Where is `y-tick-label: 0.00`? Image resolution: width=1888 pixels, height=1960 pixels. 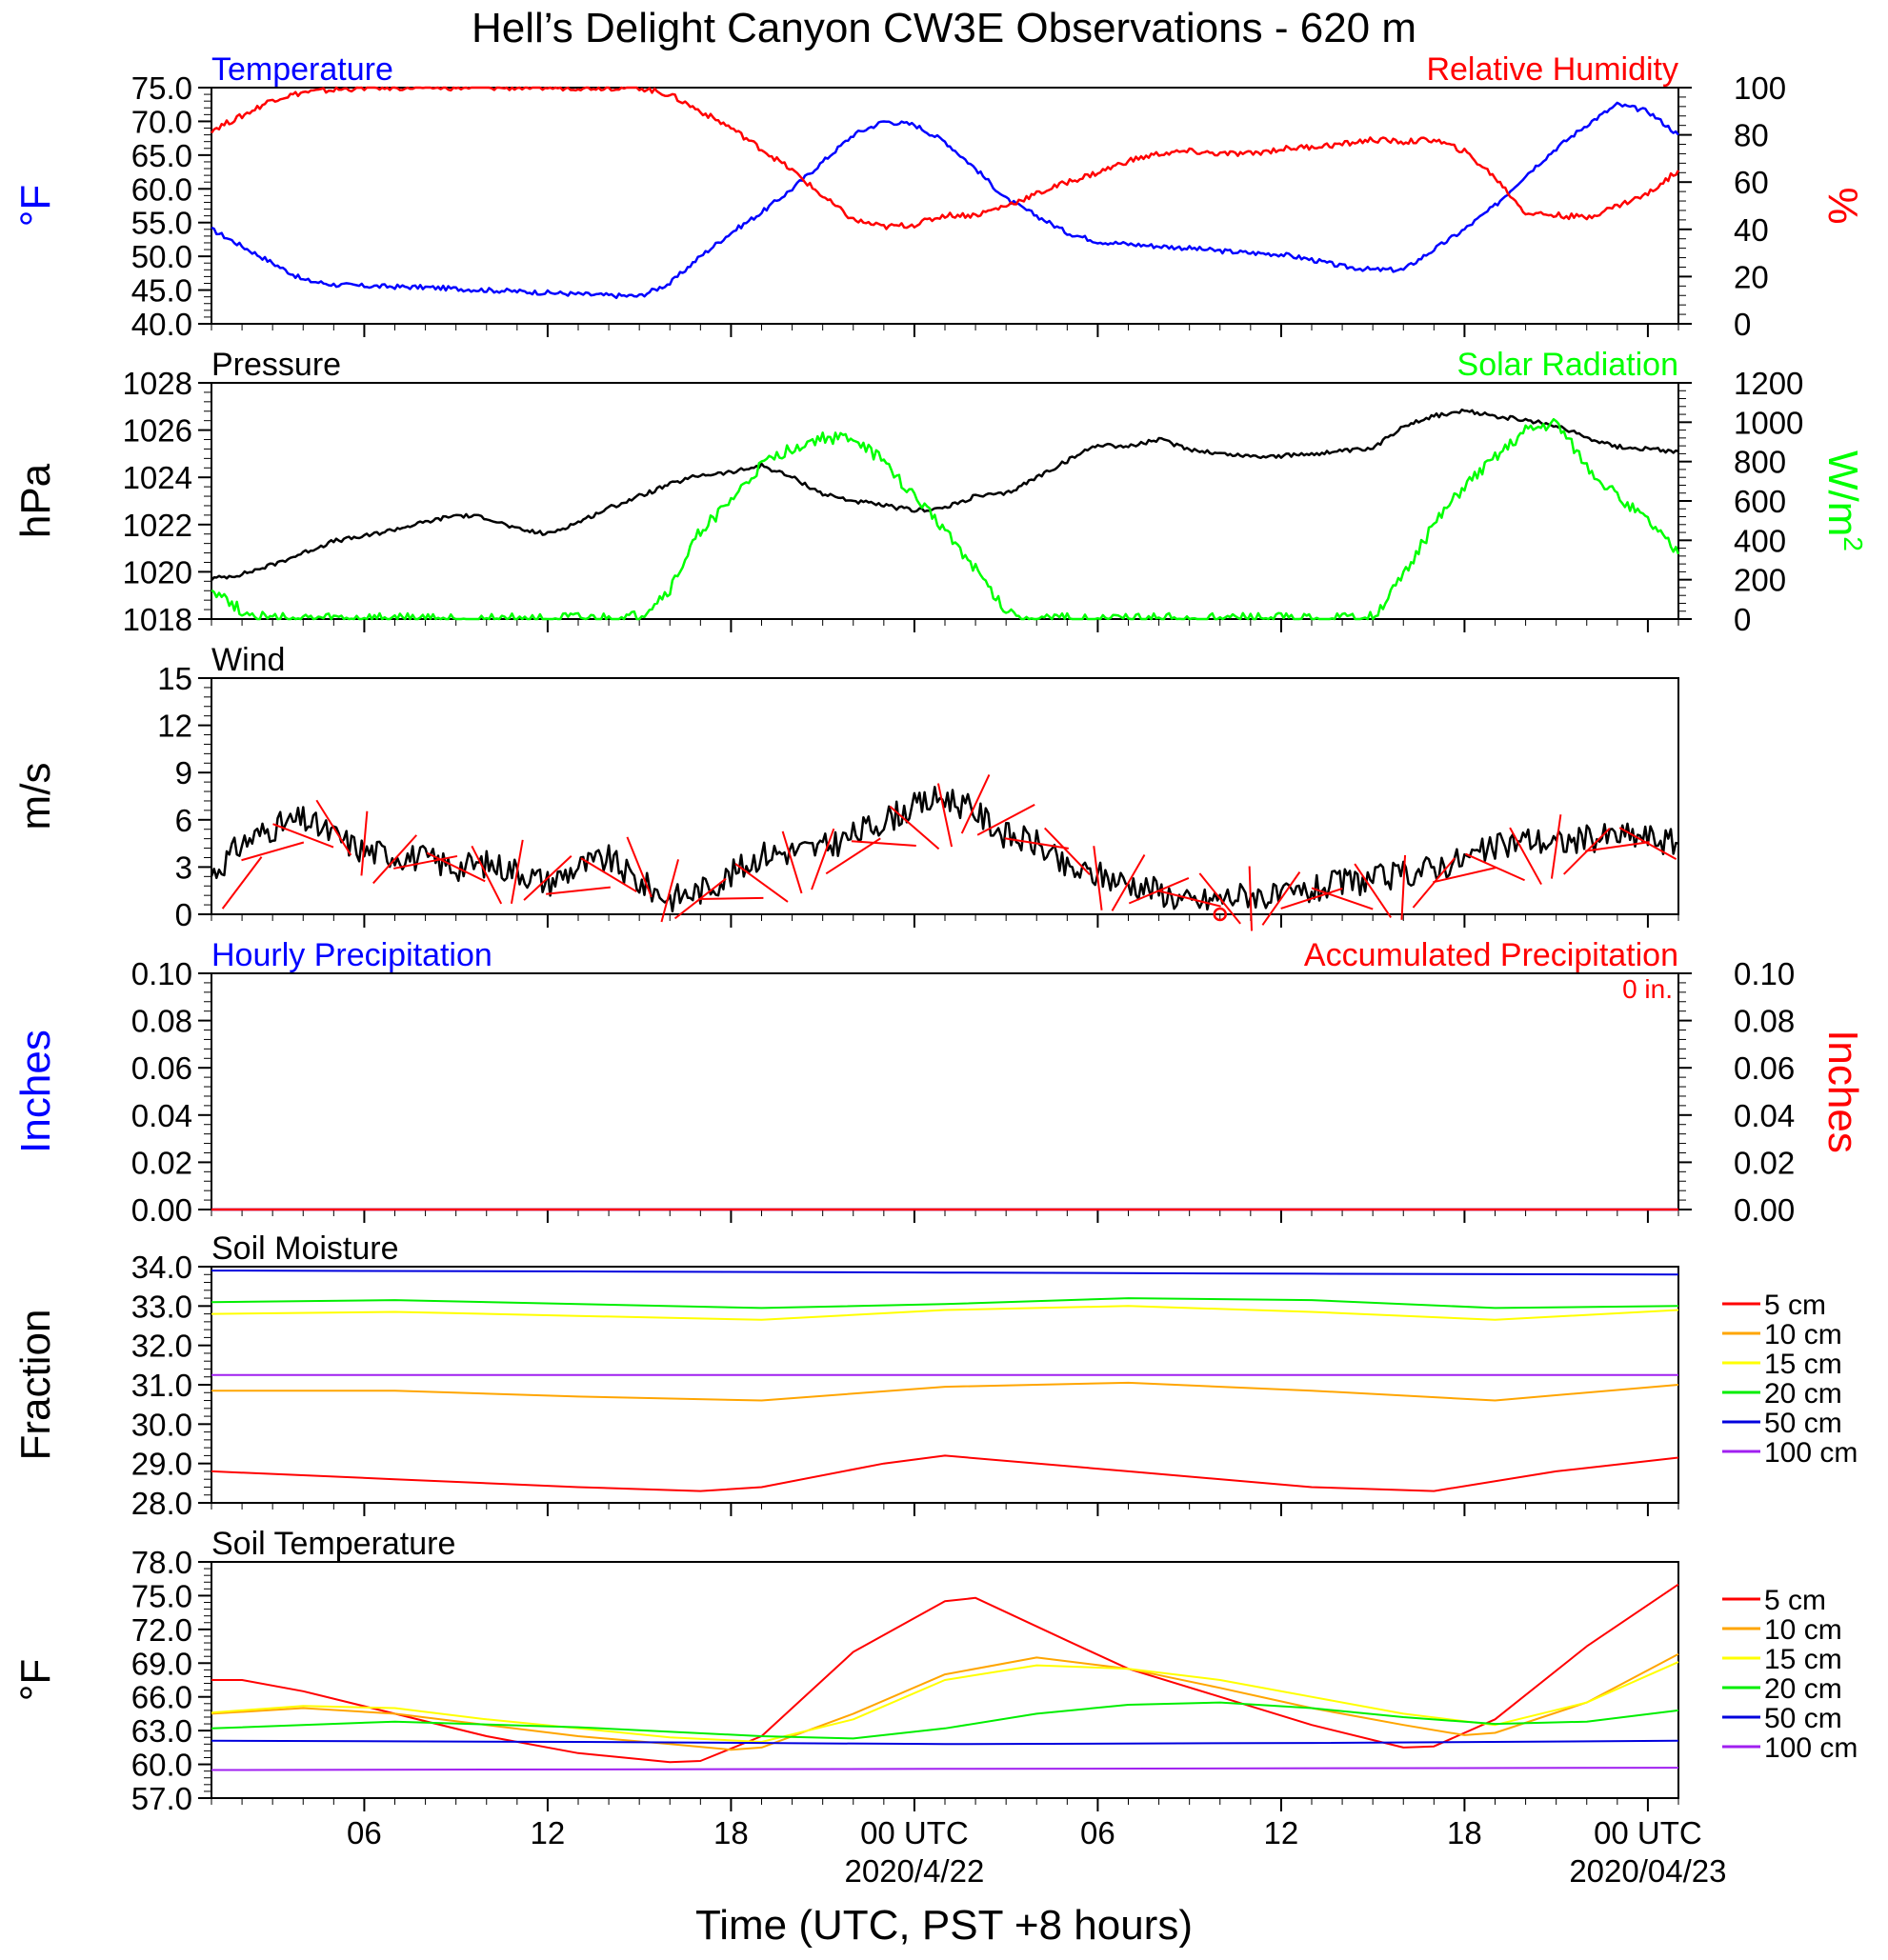 y-tick-label: 0.00 is located at coordinates (161, 1210).